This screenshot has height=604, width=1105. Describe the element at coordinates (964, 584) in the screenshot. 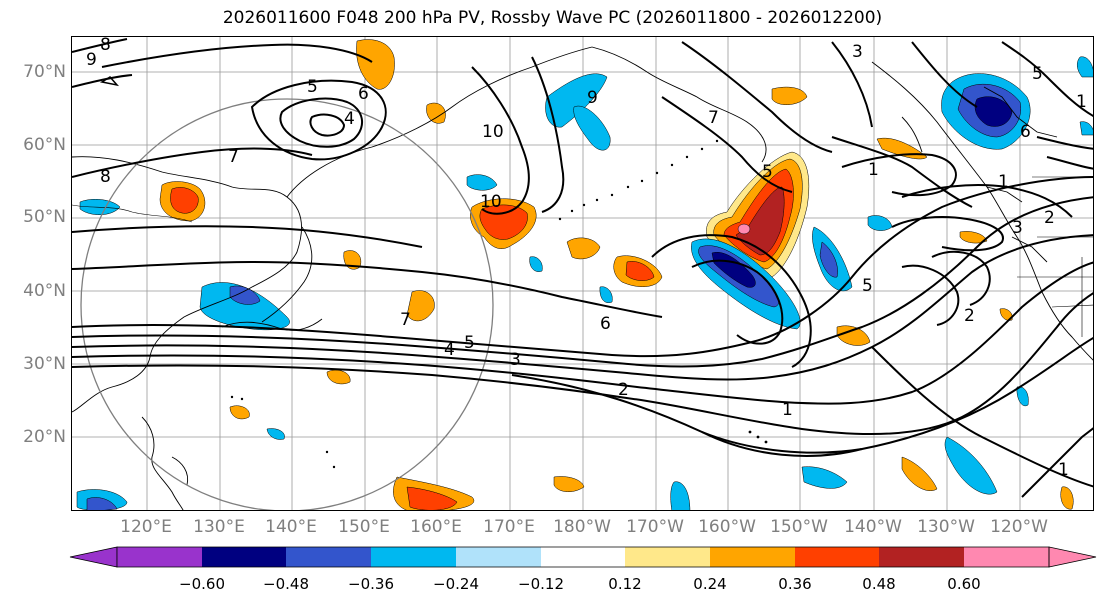

I see `colorbar-tick: 0.60` at that location.